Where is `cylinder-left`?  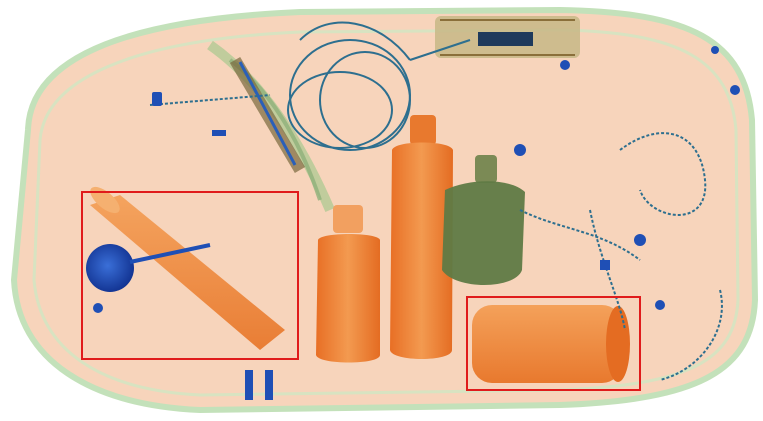
cylinder-left is located at coordinates (187, 268).